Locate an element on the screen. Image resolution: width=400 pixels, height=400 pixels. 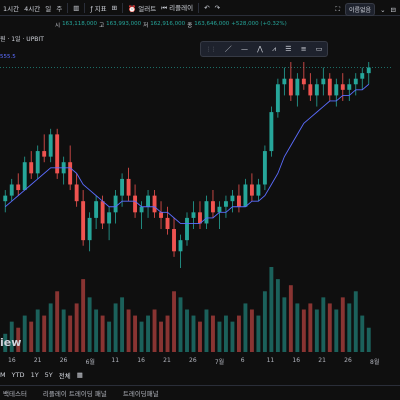
layouts-grid-icon: ⊟ is located at coordinates (393, 9).